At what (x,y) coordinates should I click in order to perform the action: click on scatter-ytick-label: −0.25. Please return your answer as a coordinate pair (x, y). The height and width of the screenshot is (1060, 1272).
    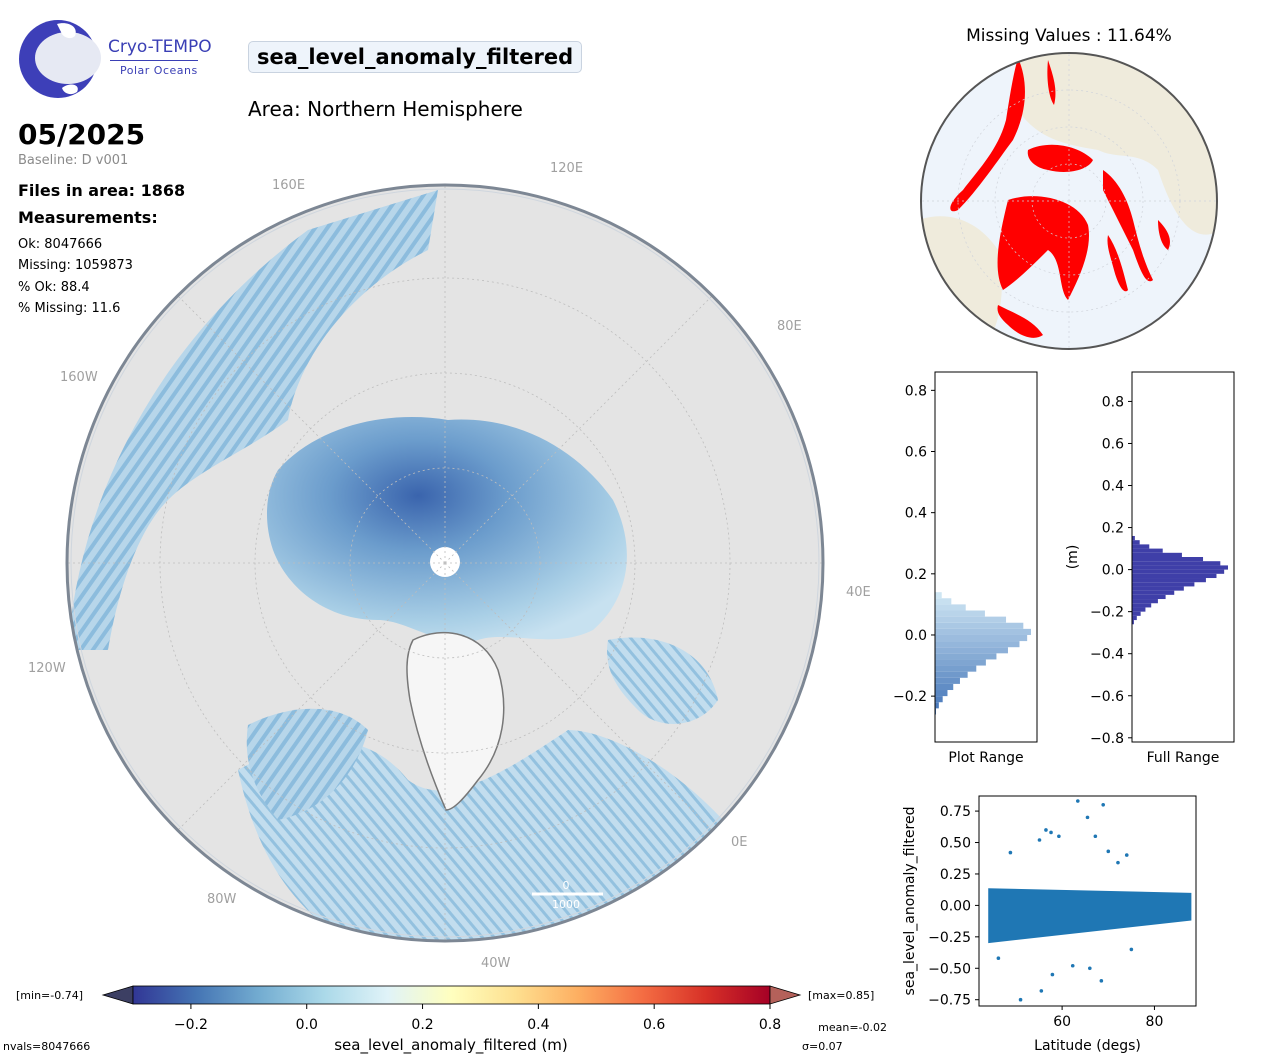
    Looking at the image, I should click on (949, 938).